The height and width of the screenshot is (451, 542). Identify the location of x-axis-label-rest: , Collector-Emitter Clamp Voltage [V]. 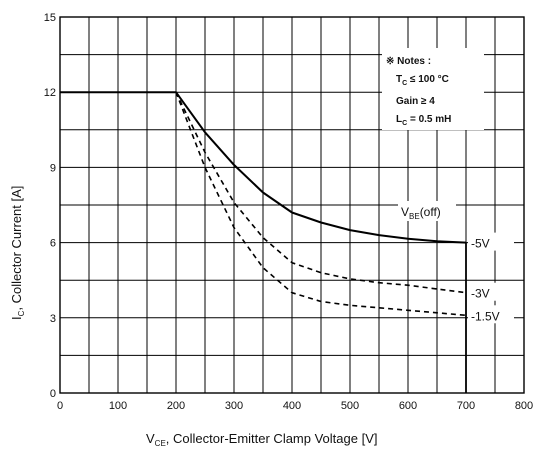
(272, 438).